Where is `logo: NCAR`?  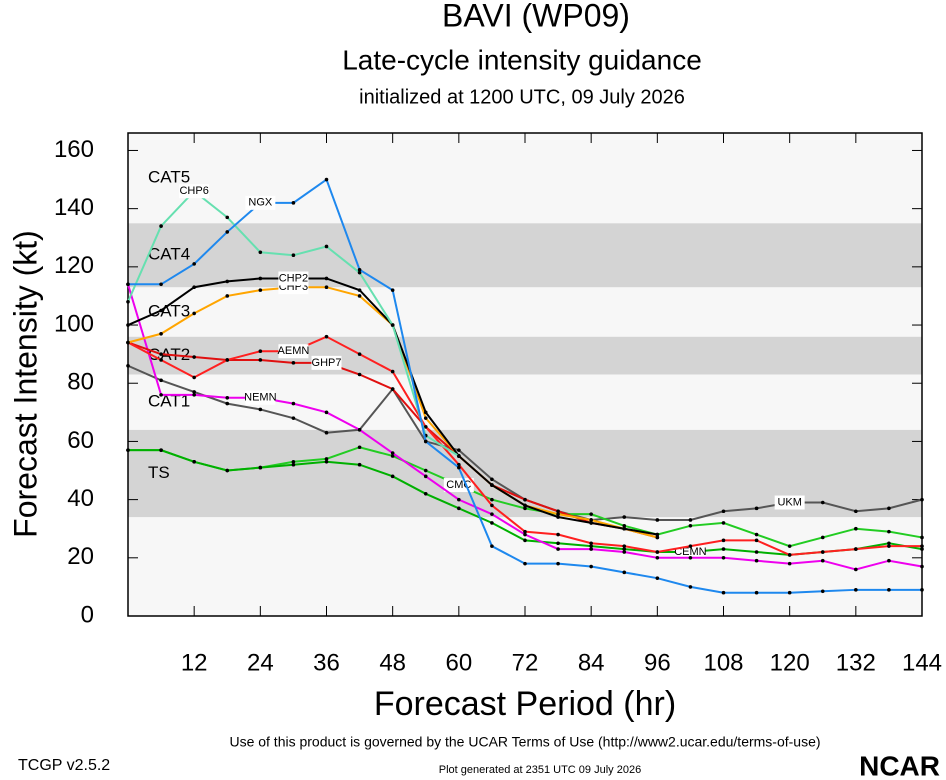 logo: NCAR is located at coordinates (899, 765).